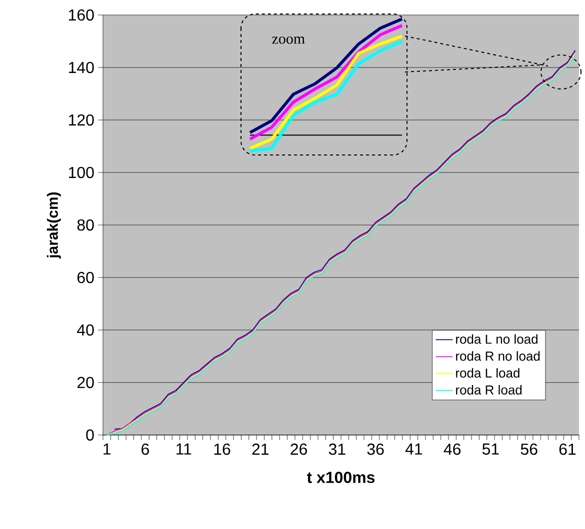  What do you see at coordinates (260, 449) in the screenshot?
I see `x-tick-label: 21` at bounding box center [260, 449].